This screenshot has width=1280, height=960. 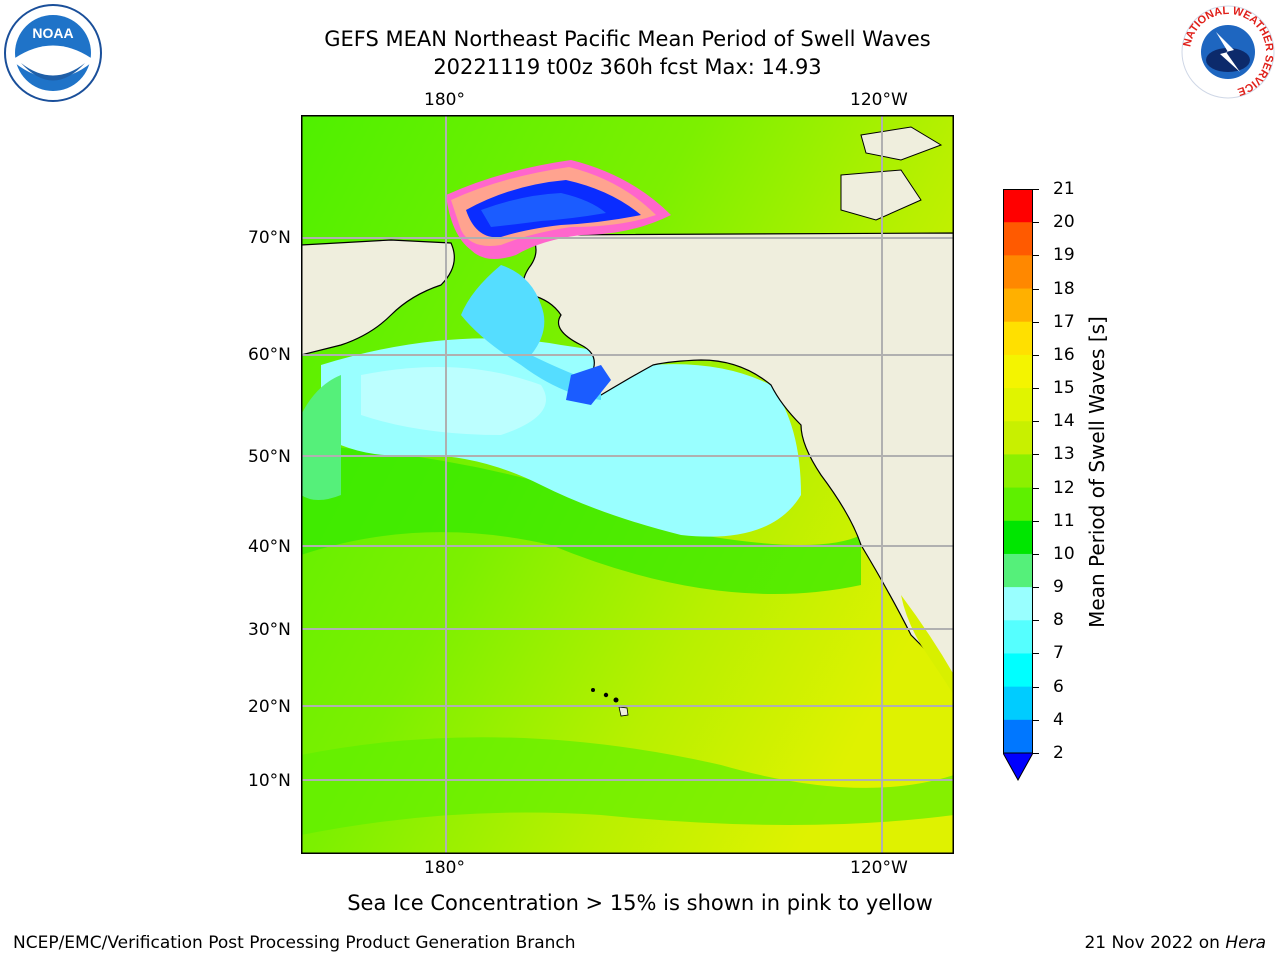 What do you see at coordinates (453, 401) in the screenshot?
I see `cyan-light` at bounding box center [453, 401].